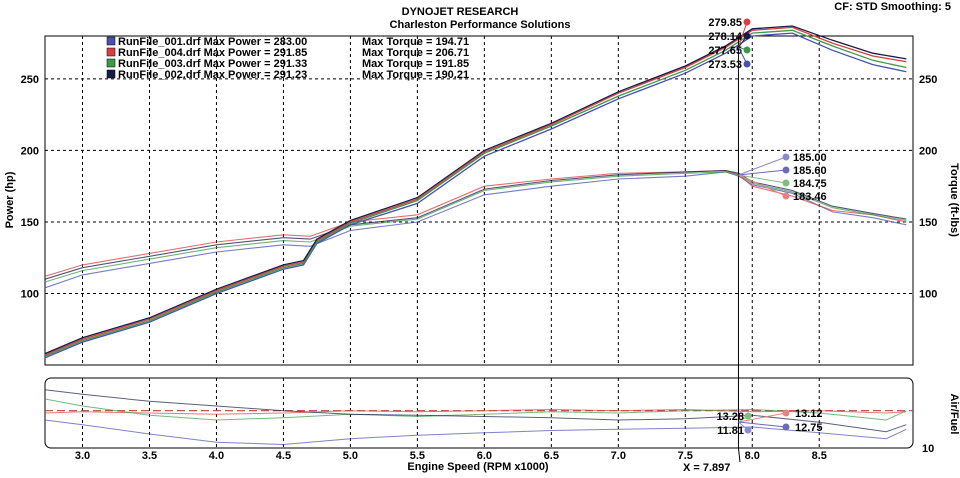 This screenshot has width=960, height=478. What do you see at coordinates (212, 64) in the screenshot?
I see `legend-entry: RunFile_003.drf Max Power = 291.33` at bounding box center [212, 64].